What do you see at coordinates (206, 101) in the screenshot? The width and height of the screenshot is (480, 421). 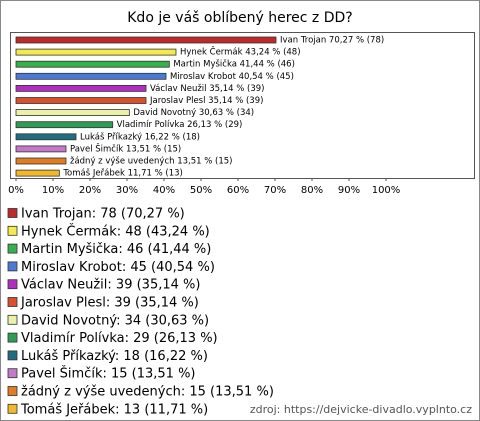 I see `value-label: Jaroslav Plesl 35,14 % (39)` at bounding box center [206, 101].